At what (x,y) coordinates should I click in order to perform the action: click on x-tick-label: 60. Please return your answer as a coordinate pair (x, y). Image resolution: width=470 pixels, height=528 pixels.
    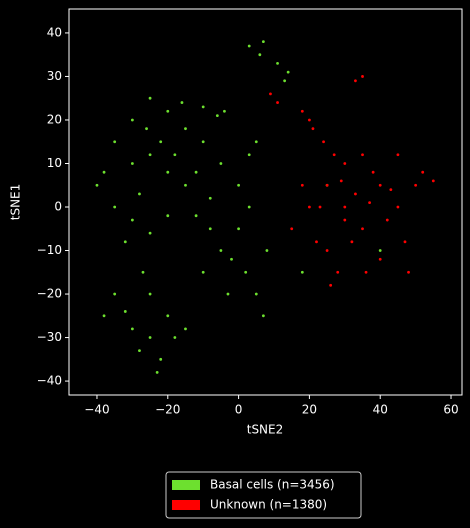
    Looking at the image, I should click on (450, 410).